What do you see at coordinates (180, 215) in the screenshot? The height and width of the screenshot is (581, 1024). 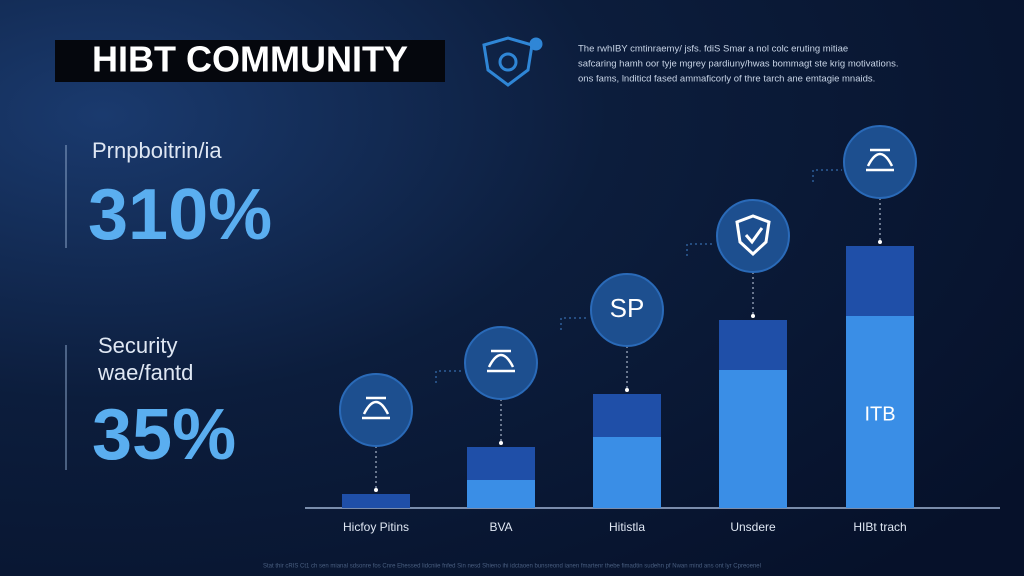 I see `stat-value: 310%` at bounding box center [180, 215].